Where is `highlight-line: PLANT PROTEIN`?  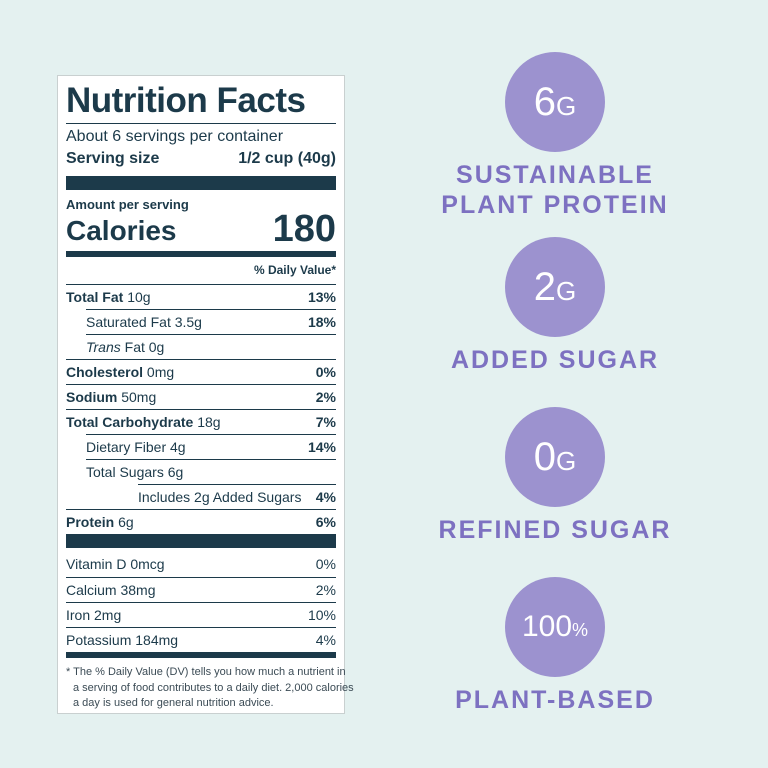
highlight-line: PLANT PROTEIN is located at coordinates (555, 205).